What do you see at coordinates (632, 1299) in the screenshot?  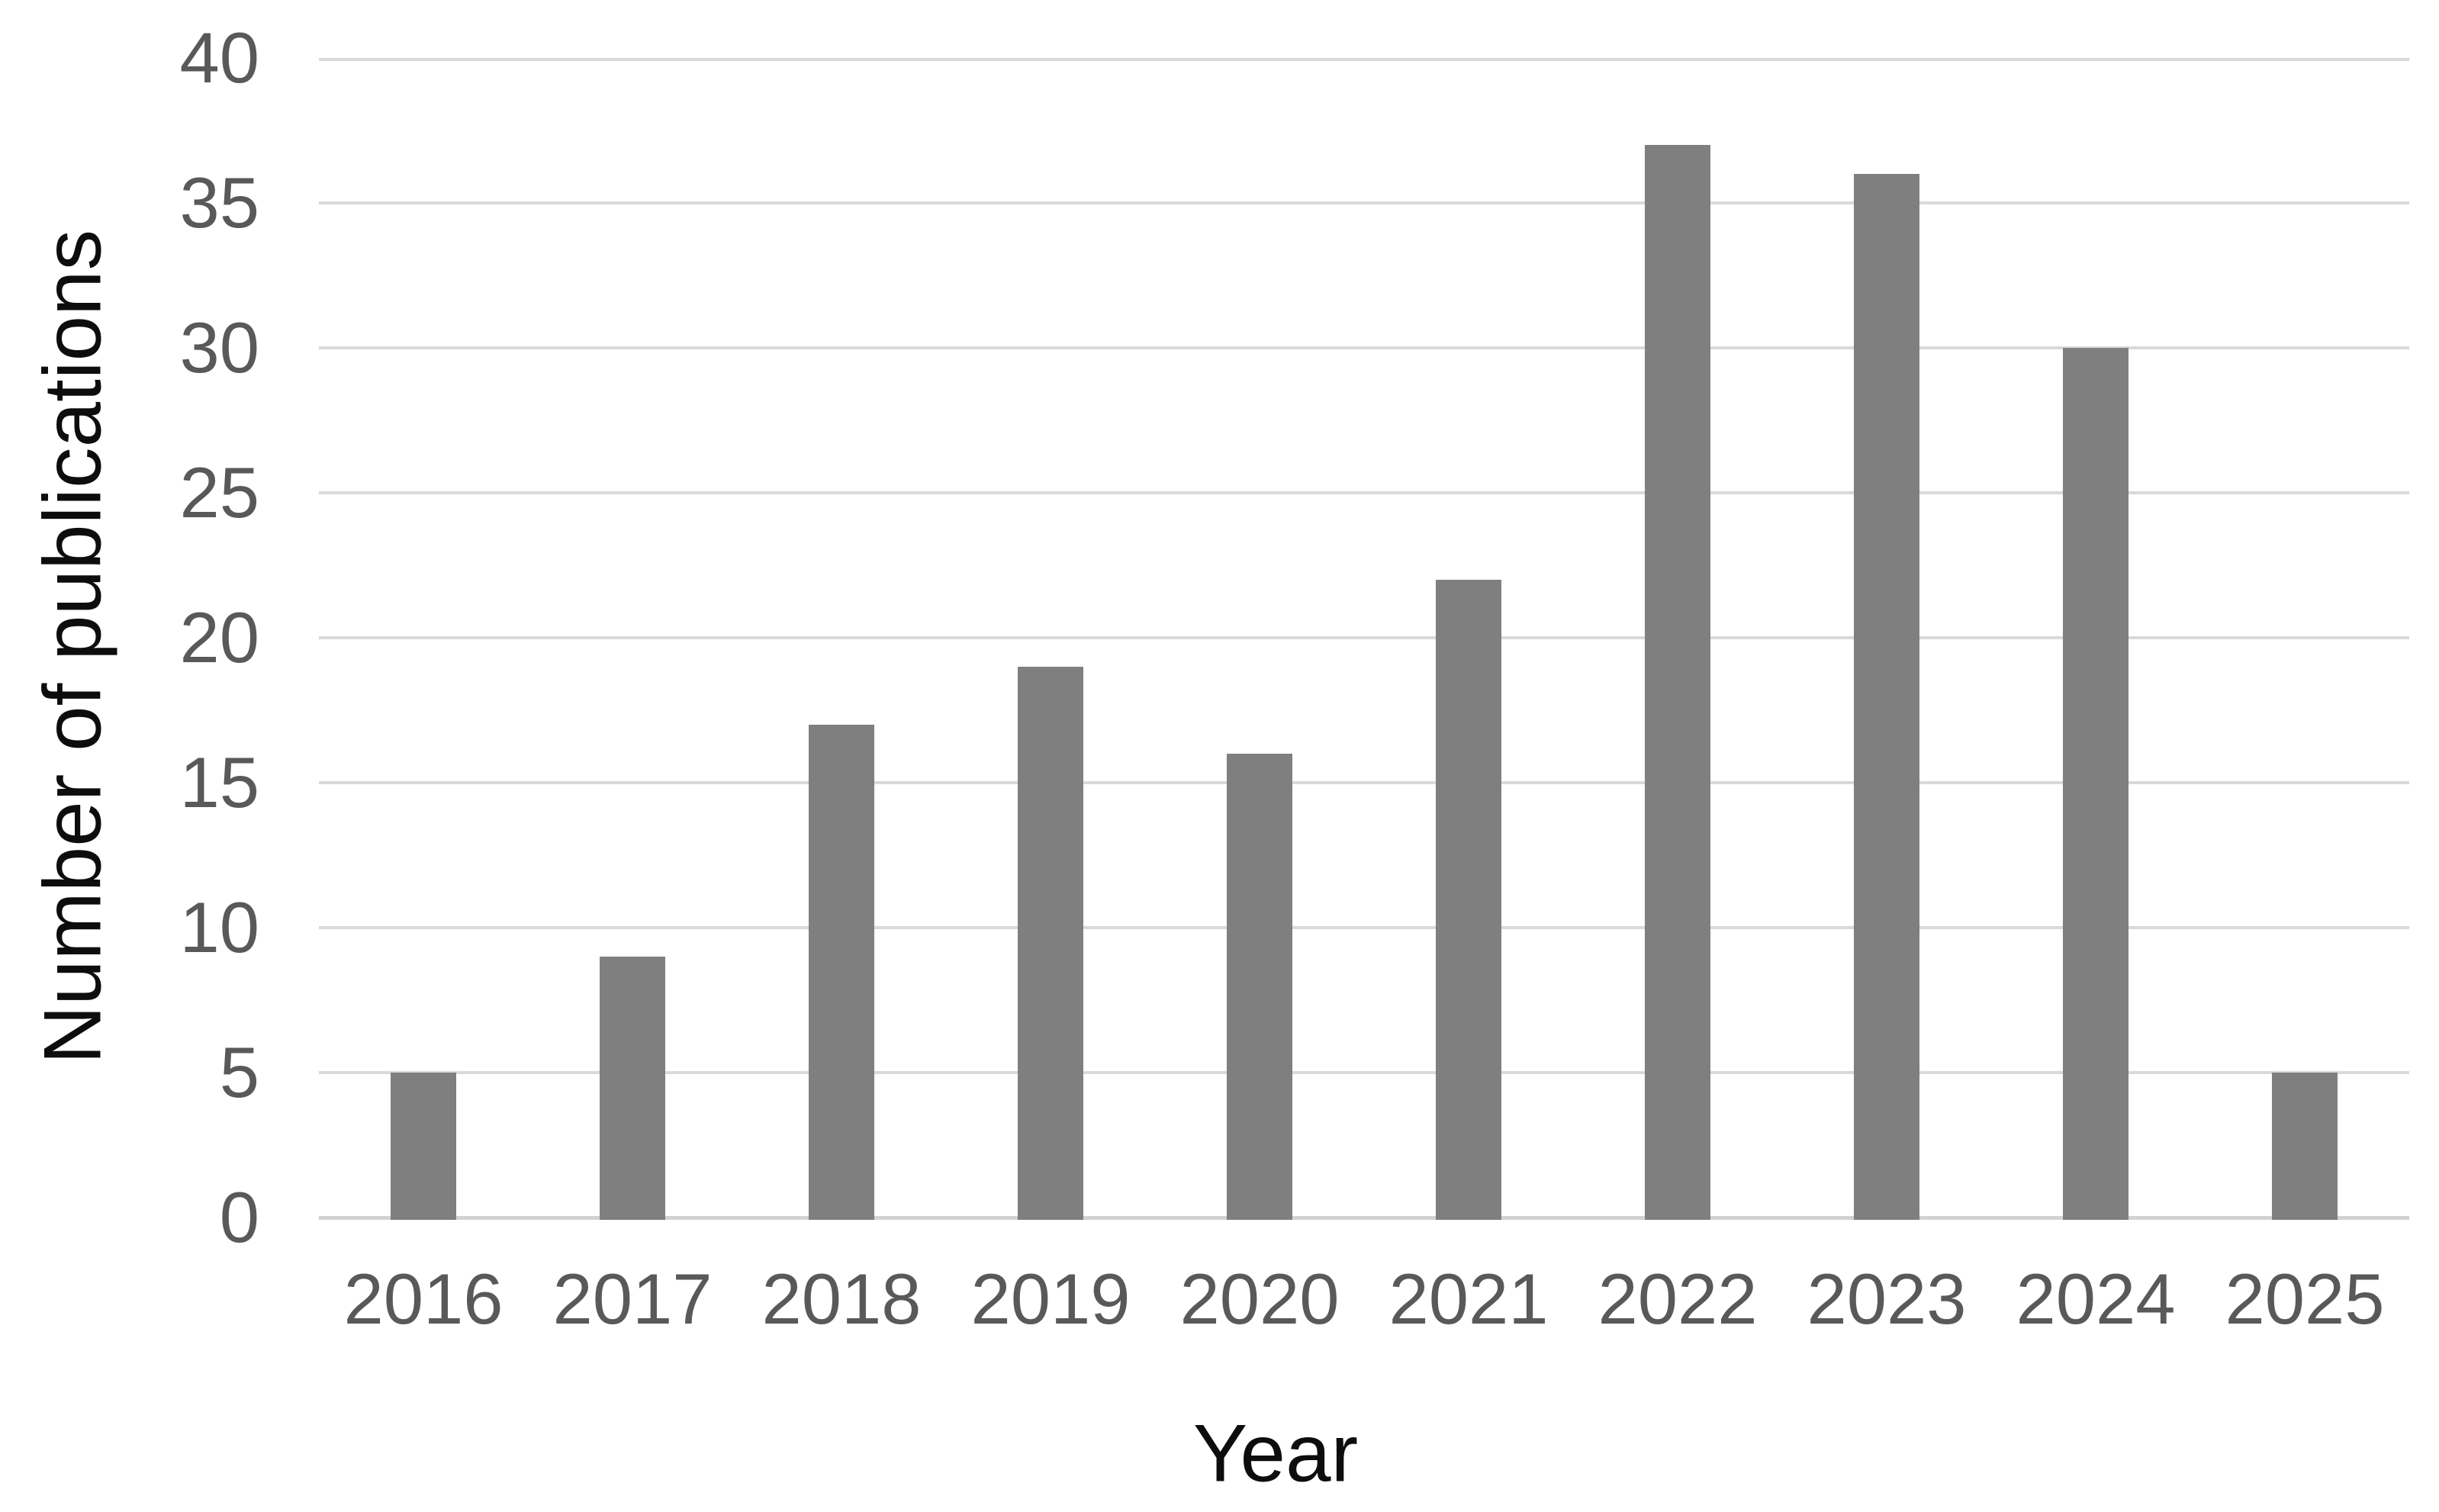 I see `x-tick-label-2017: 2017` at bounding box center [632, 1299].